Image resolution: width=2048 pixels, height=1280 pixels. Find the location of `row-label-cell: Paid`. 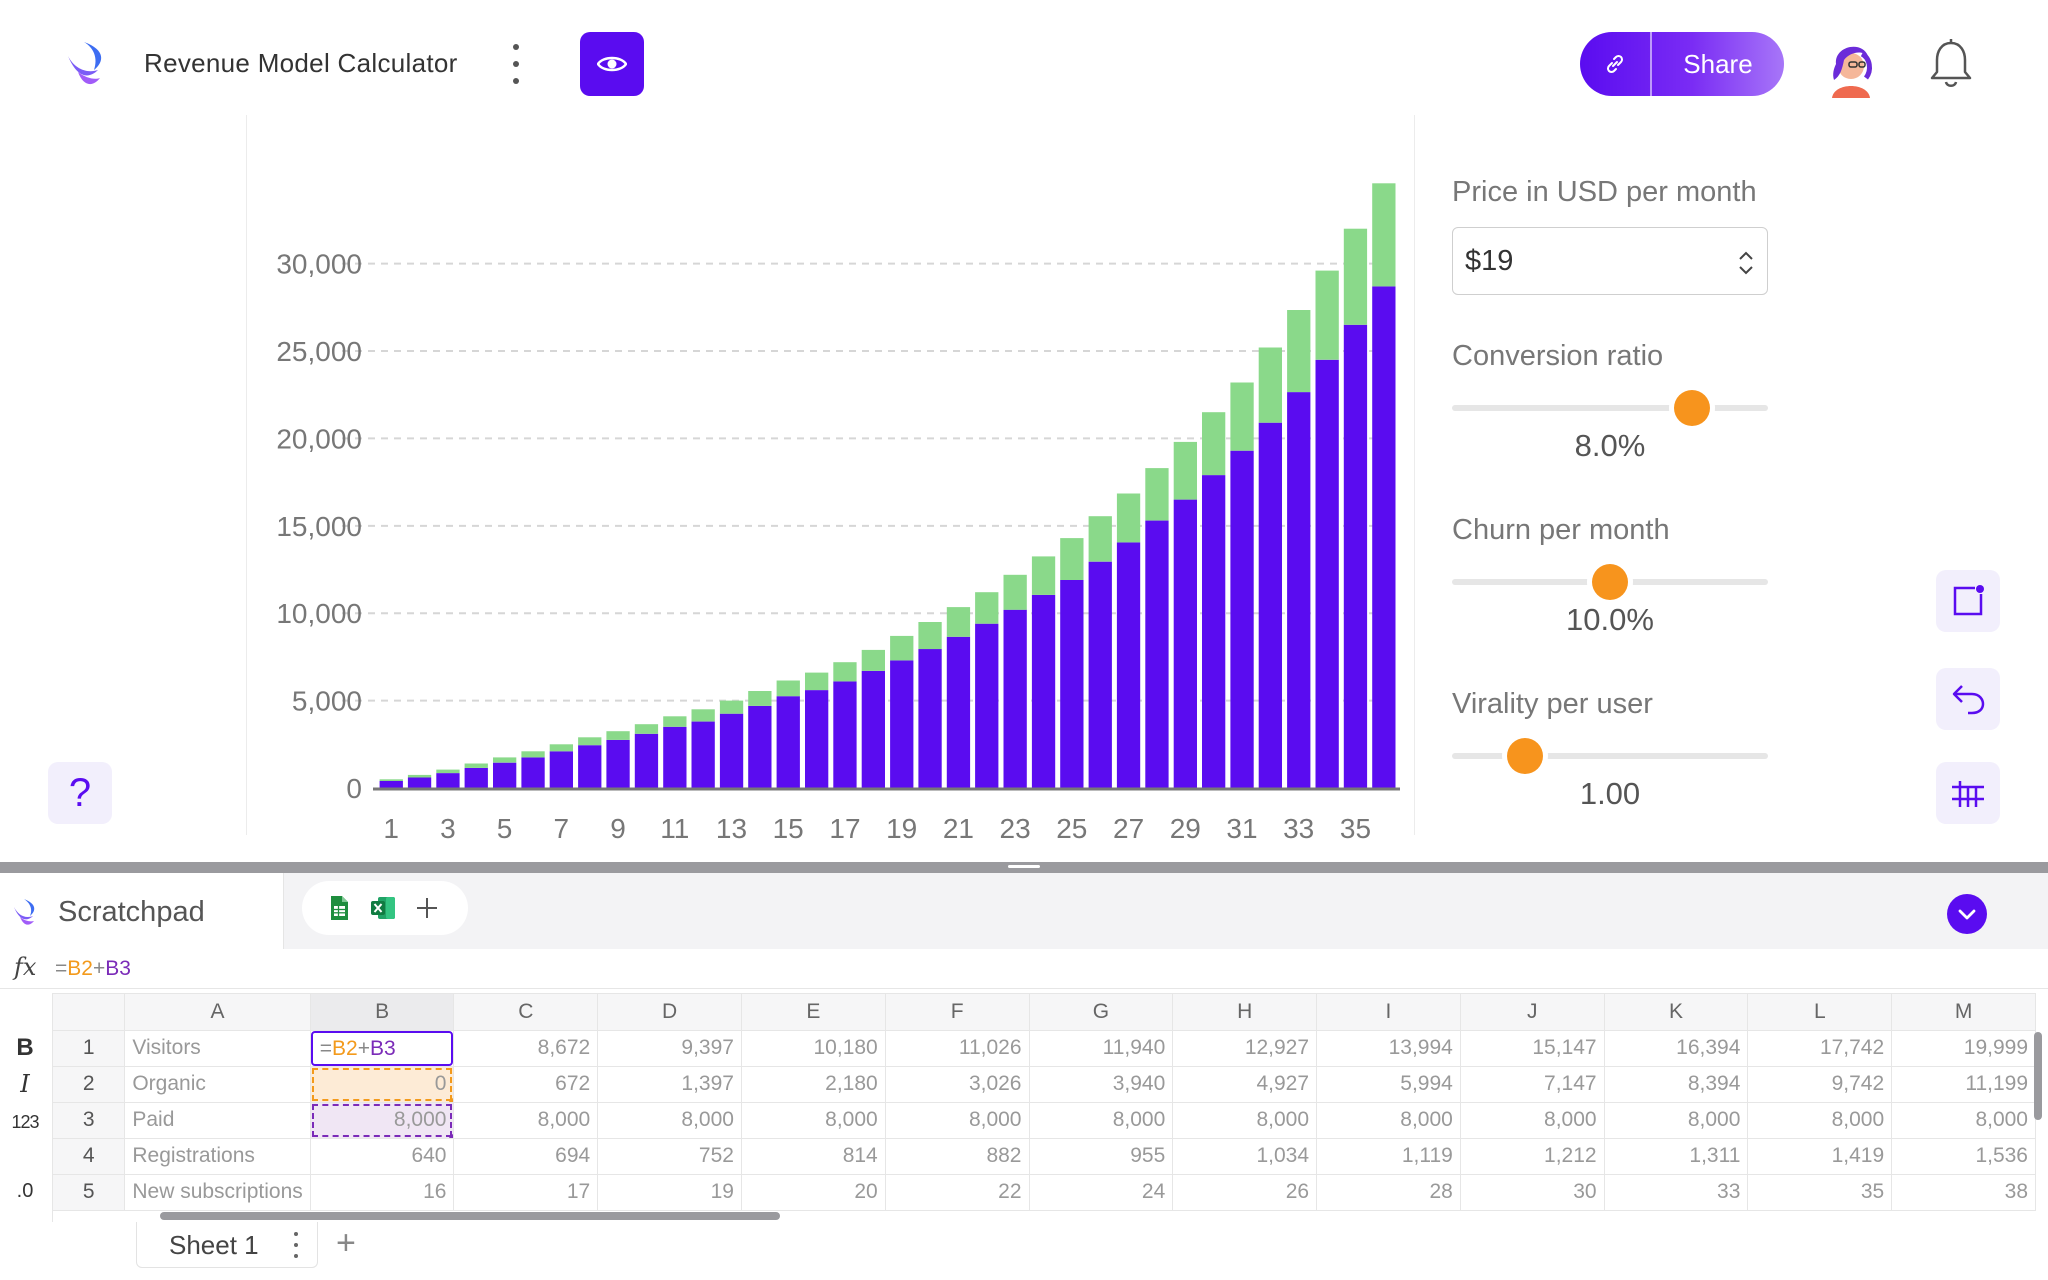

row-label-cell: Paid is located at coordinates (217, 1120).